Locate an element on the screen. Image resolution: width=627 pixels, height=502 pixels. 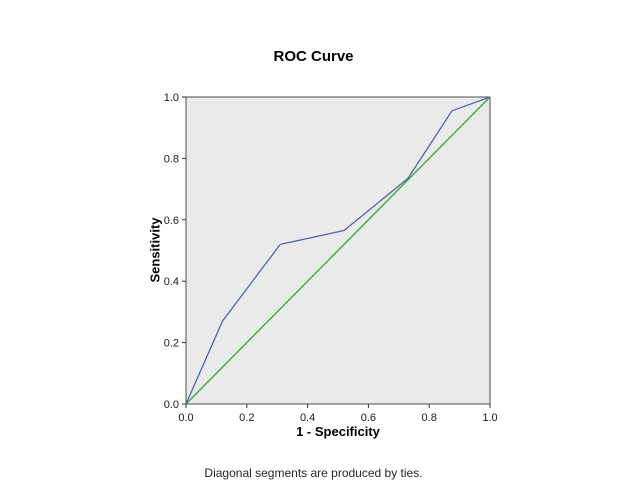
x-tick-label: 0.0 is located at coordinates (185, 418).